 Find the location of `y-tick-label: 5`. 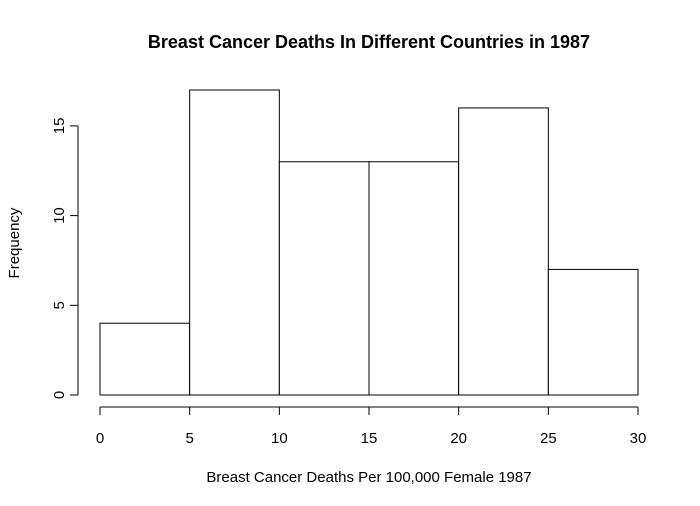

y-tick-label: 5 is located at coordinates (59, 305).